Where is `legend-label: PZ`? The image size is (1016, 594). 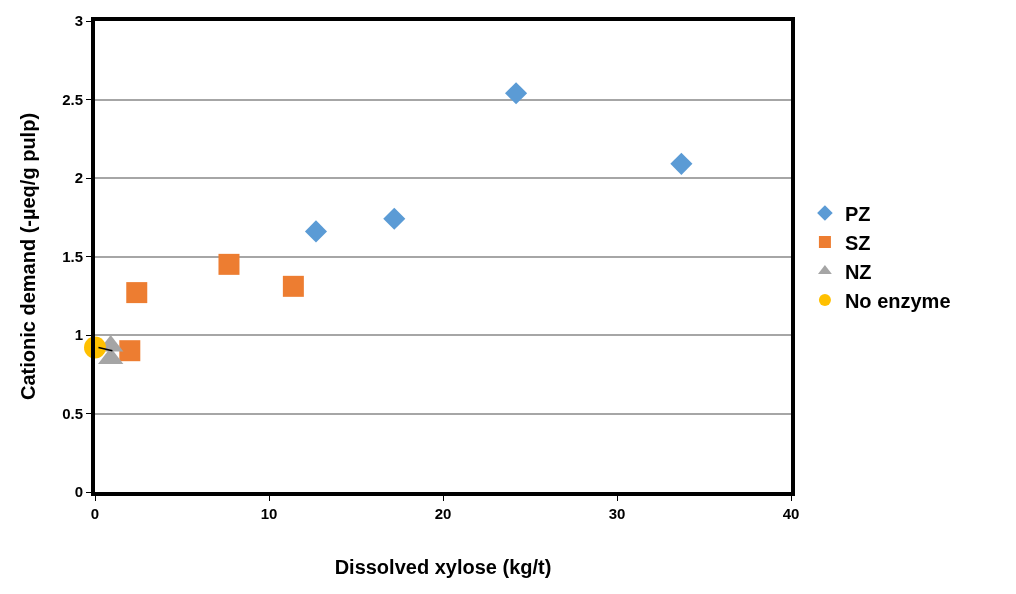
legend-label: PZ is located at coordinates (857, 213).